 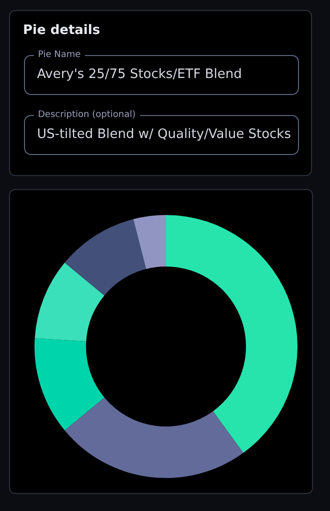 I want to click on text: Avery's 25/75 Stocks/ETF Blend, so click(x=139, y=75).